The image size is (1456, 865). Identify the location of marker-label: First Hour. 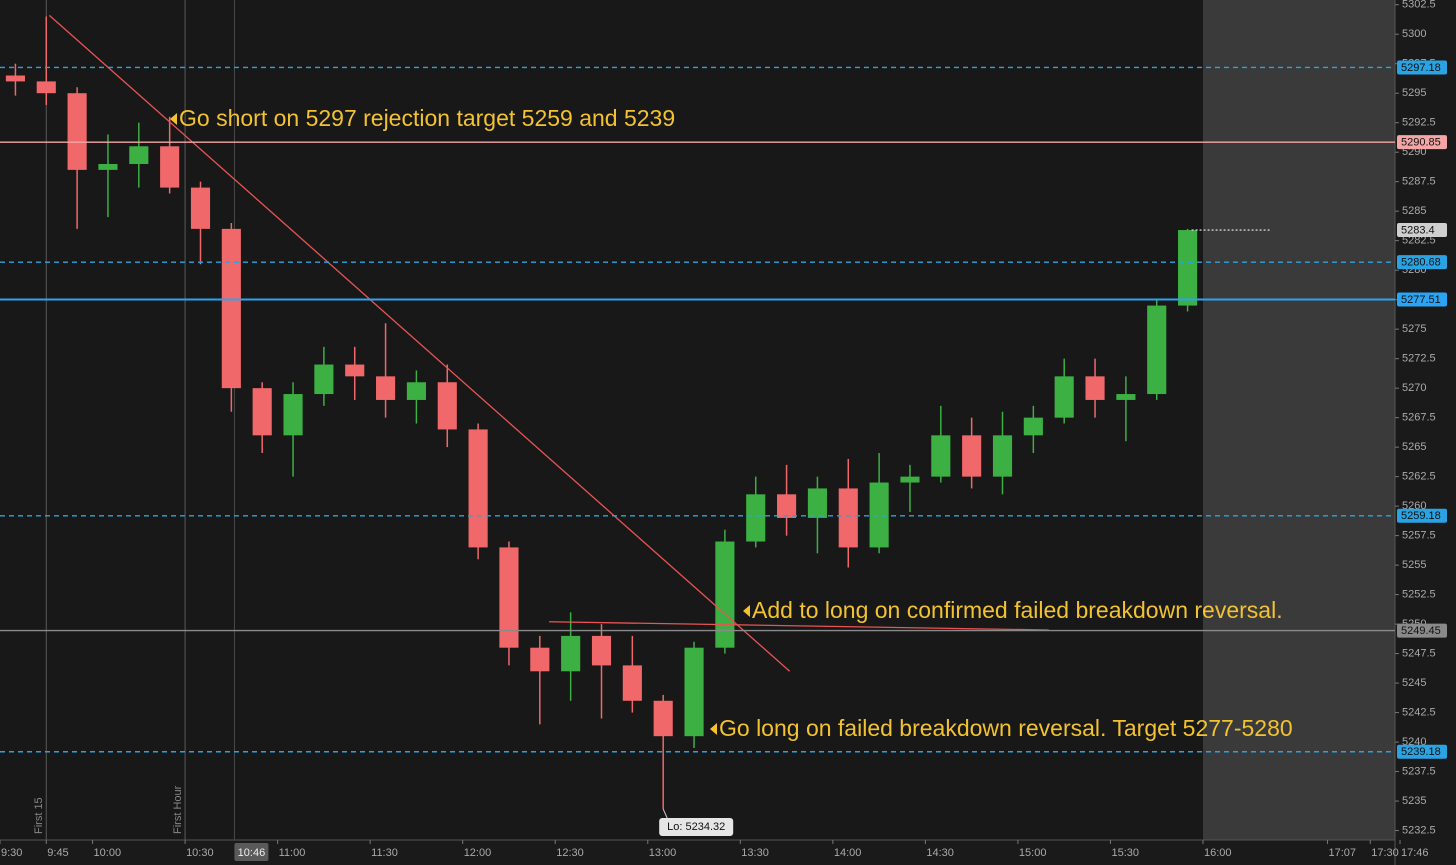
(178, 809).